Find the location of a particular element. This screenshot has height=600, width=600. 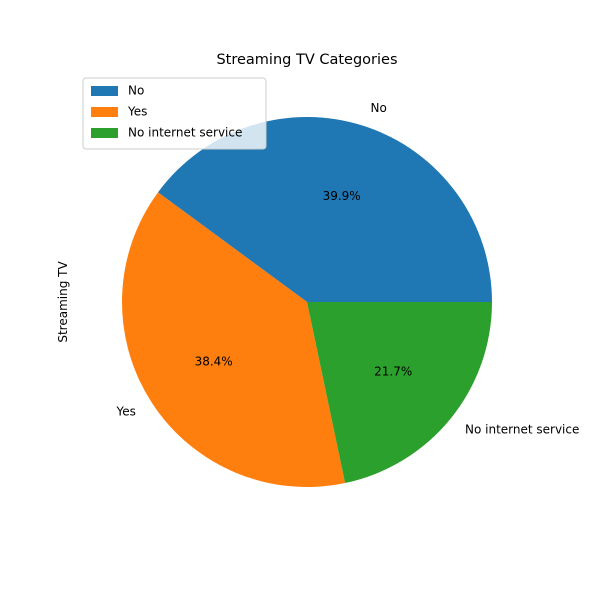

legend-swatch-no is located at coordinates (104, 91).